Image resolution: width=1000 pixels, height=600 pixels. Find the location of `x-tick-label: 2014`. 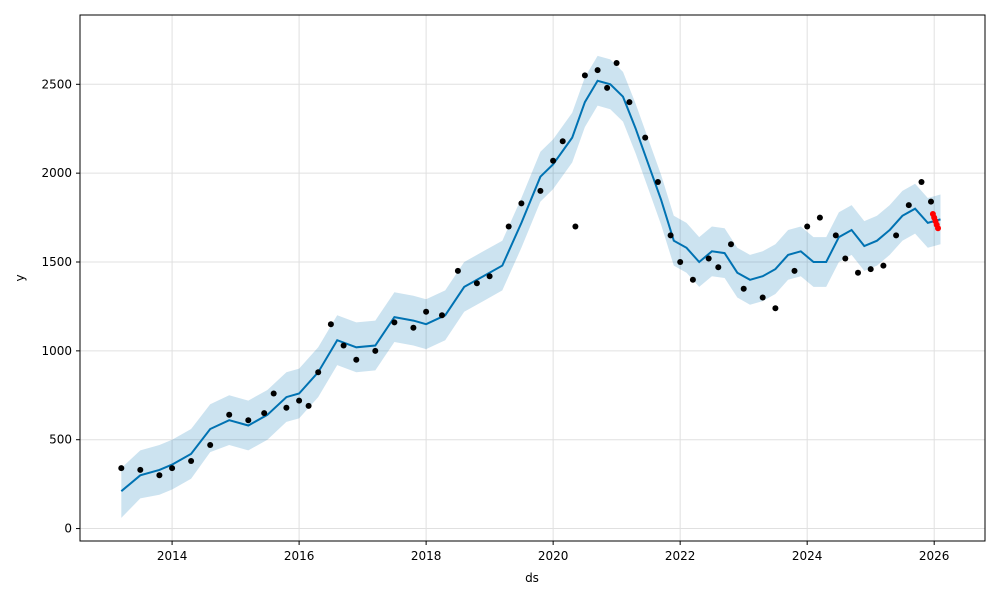

x-tick-label: 2014 is located at coordinates (172, 556).